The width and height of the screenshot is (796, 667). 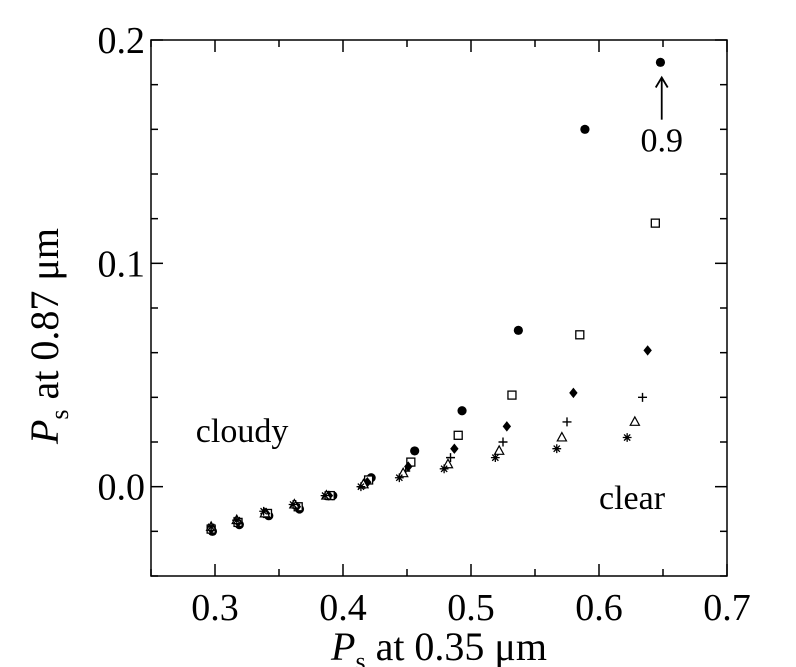 I want to click on y-tick-label: 0.2, so click(x=122, y=41).